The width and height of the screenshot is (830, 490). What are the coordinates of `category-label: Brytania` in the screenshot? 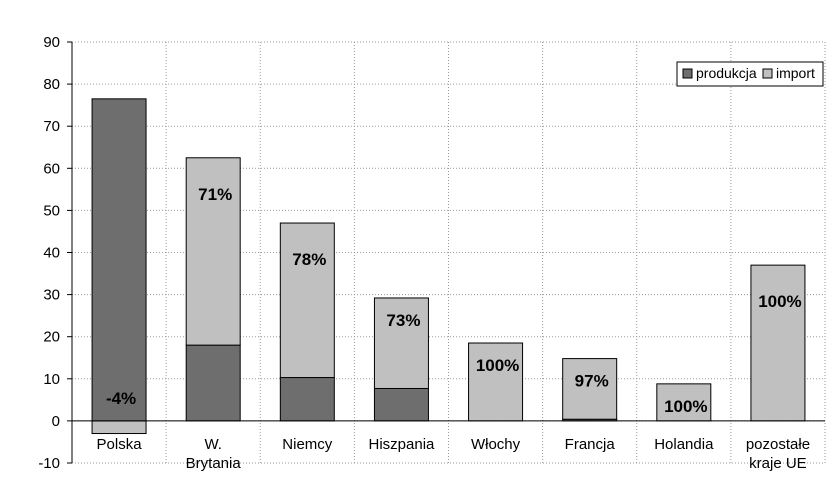 It's located at (214, 463).